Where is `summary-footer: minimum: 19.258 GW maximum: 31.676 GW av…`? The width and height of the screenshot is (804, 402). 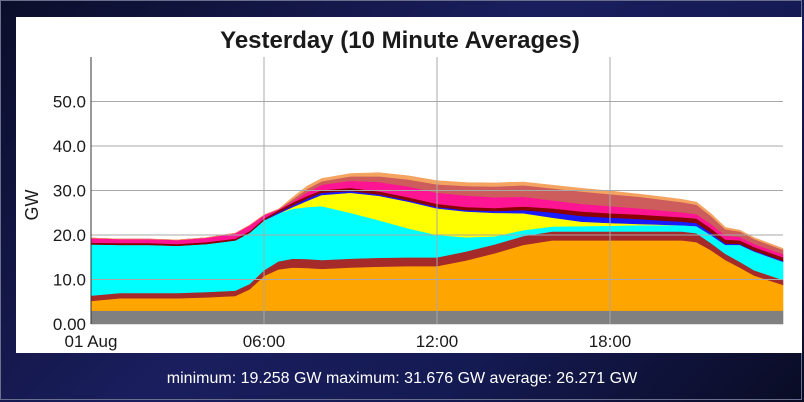 summary-footer: minimum: 19.258 GW maximum: 31.676 GW av… is located at coordinates (402, 378).